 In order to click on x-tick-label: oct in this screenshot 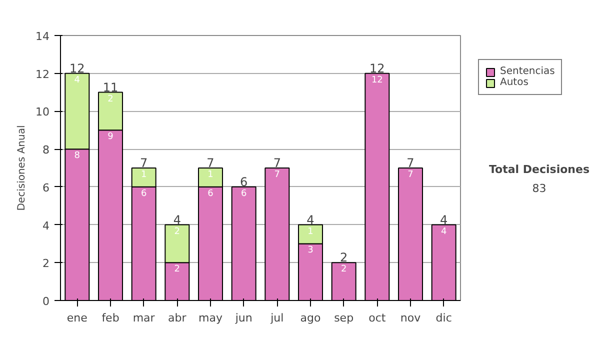, I will do `click(377, 318)`.